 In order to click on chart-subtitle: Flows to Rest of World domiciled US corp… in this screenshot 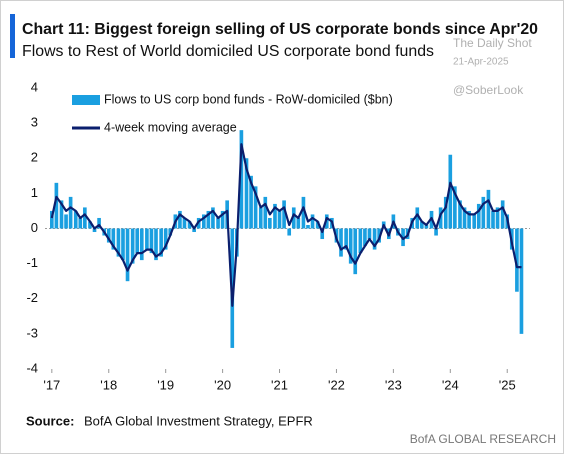, I will do `click(228, 51)`.